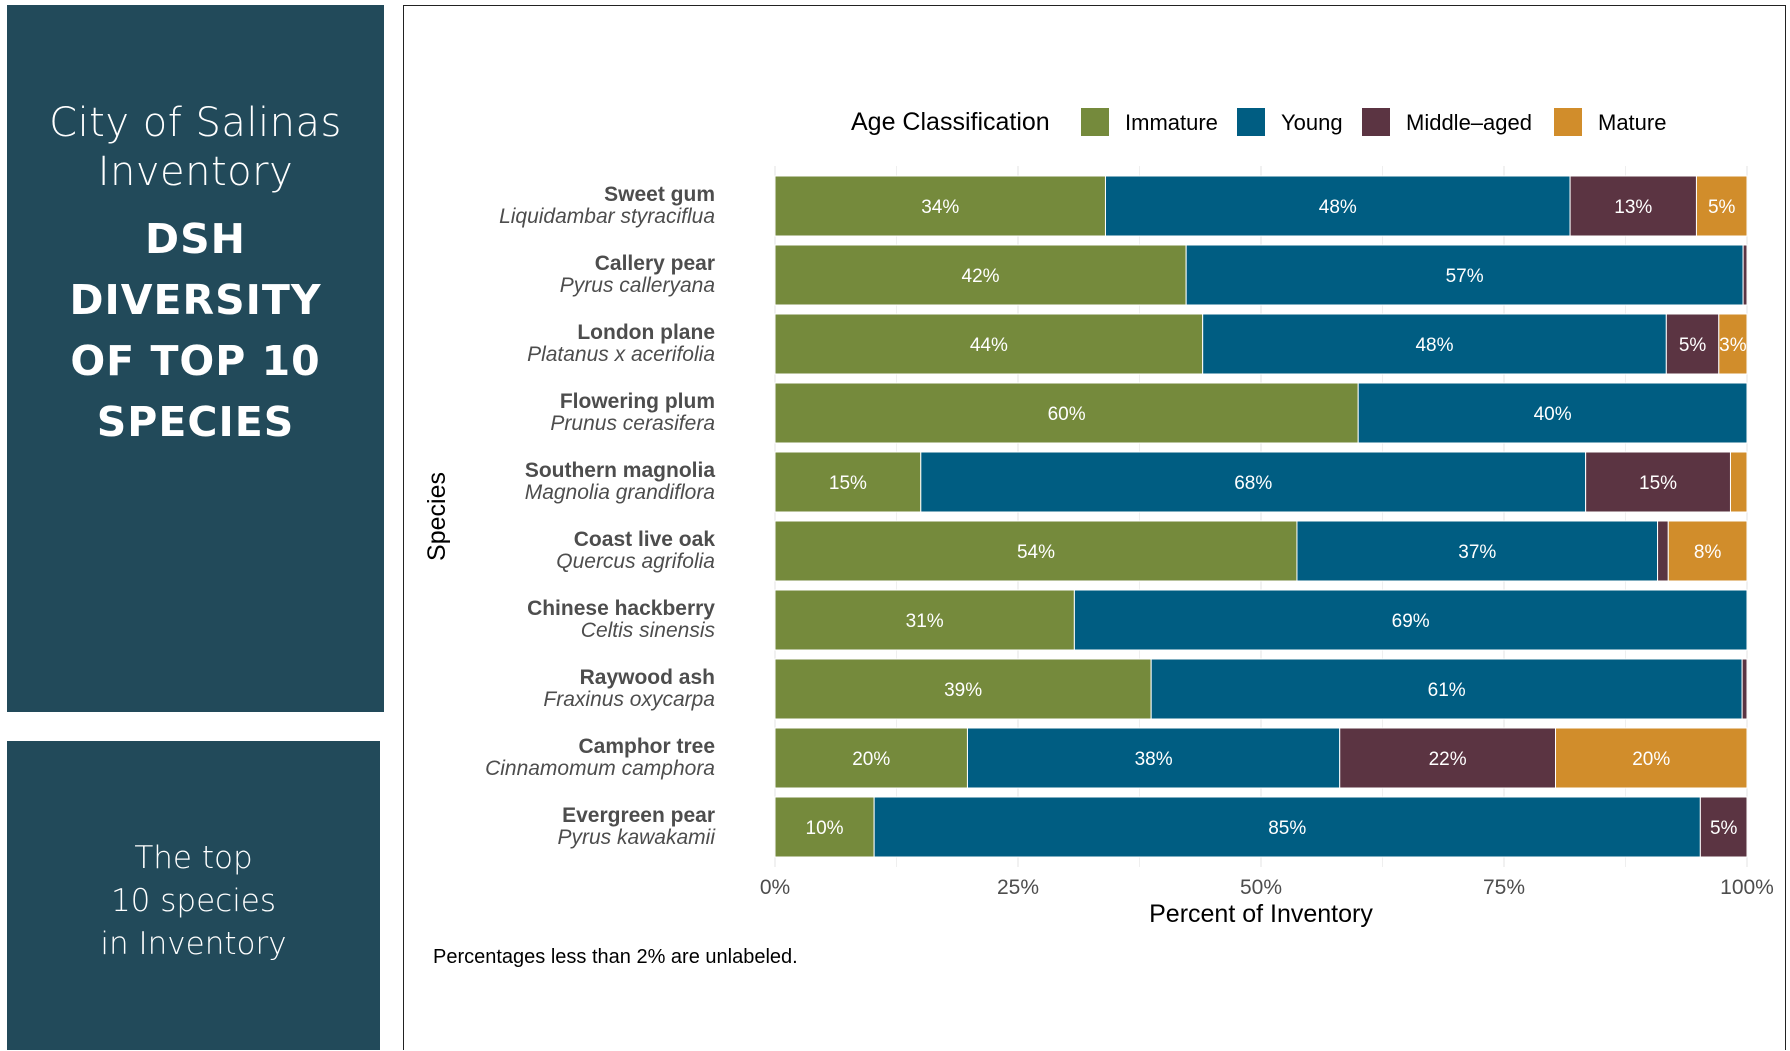  What do you see at coordinates (637, 285) in the screenshot?
I see `species-scientific-name: Pyrus calleryana` at bounding box center [637, 285].